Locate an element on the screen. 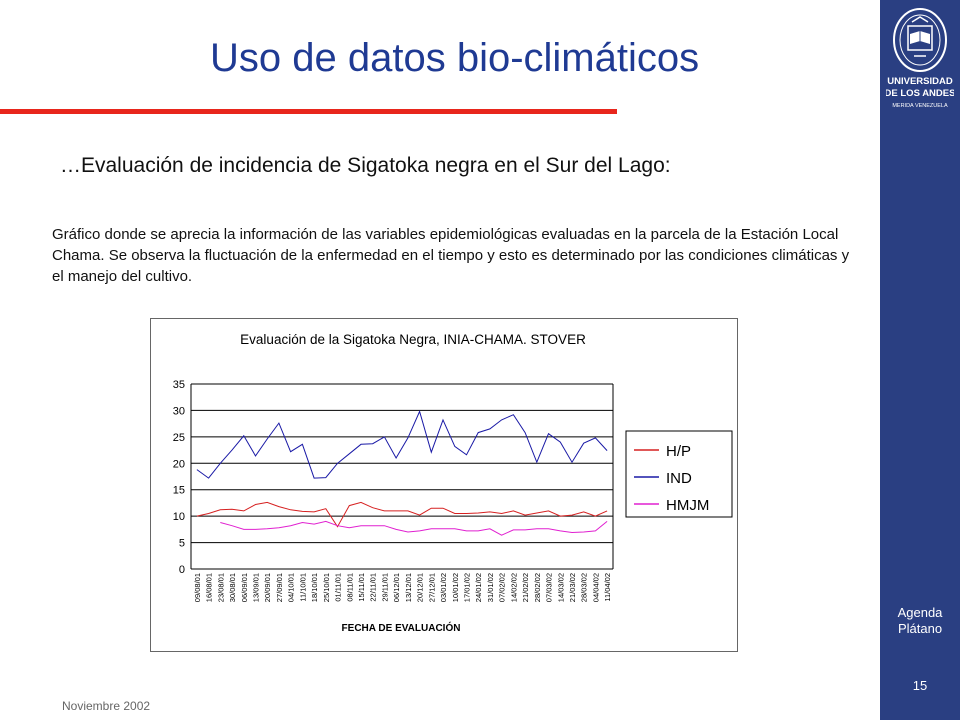  x-tick-label: 16/08/01 is located at coordinates (209, 587).